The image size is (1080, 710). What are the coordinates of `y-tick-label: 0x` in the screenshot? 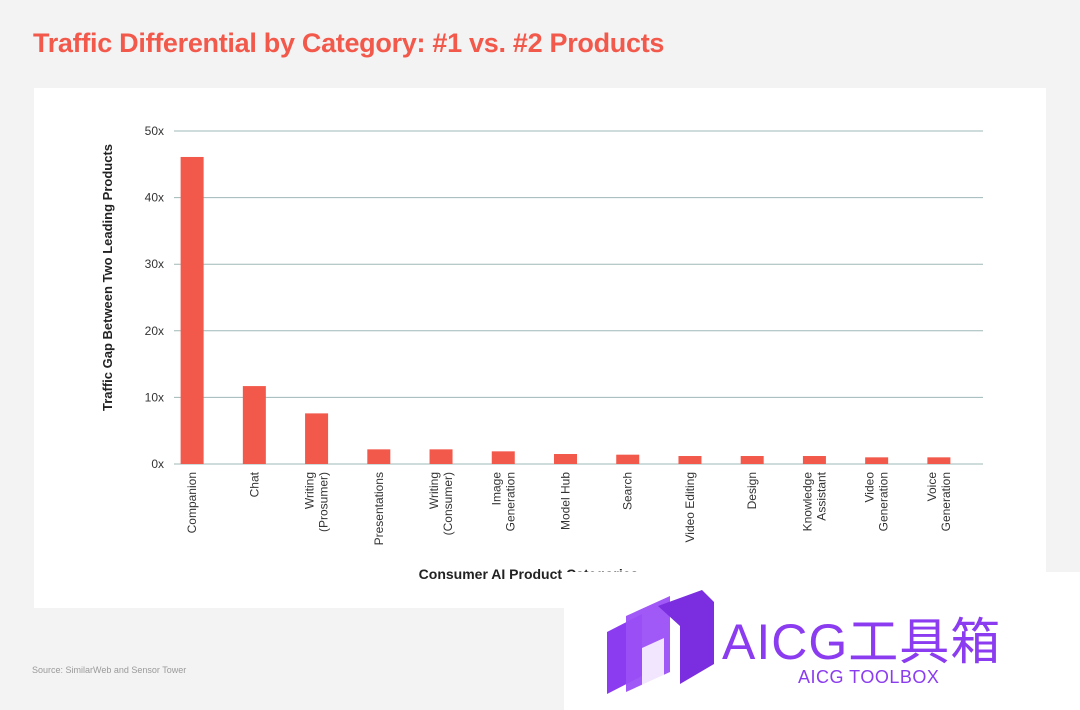 It's located at (157, 464).